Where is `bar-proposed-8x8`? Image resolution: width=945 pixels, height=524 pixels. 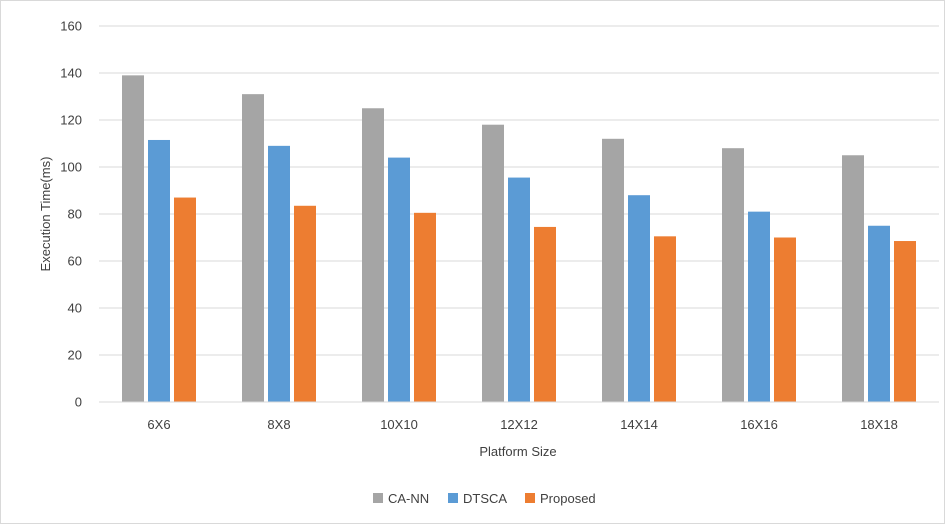 bar-proposed-8x8 is located at coordinates (305, 303).